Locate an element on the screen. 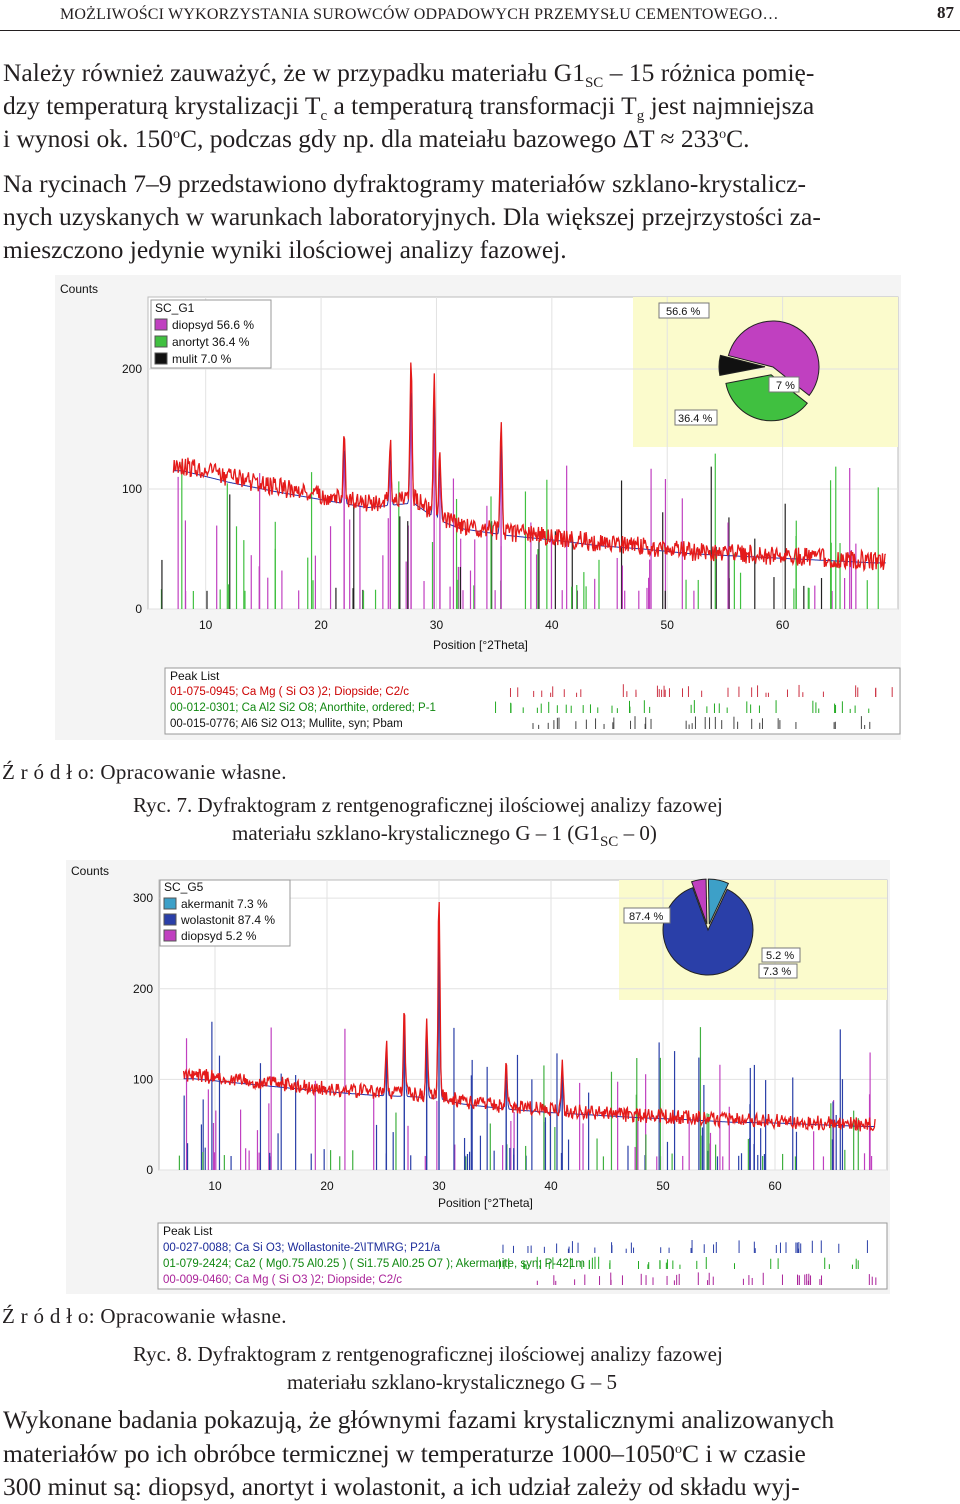 Image resolution: width=960 pixels, height=1504 pixels. legend-item-diopsyd: diopsyd 5.2 % is located at coordinates (219, 936).